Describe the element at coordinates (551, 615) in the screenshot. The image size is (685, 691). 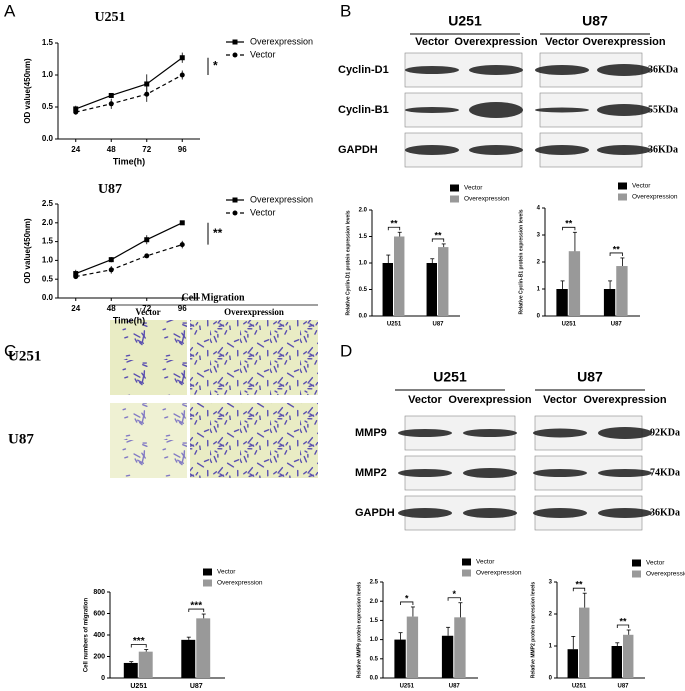
I see `y-tick-label: 2` at that location.